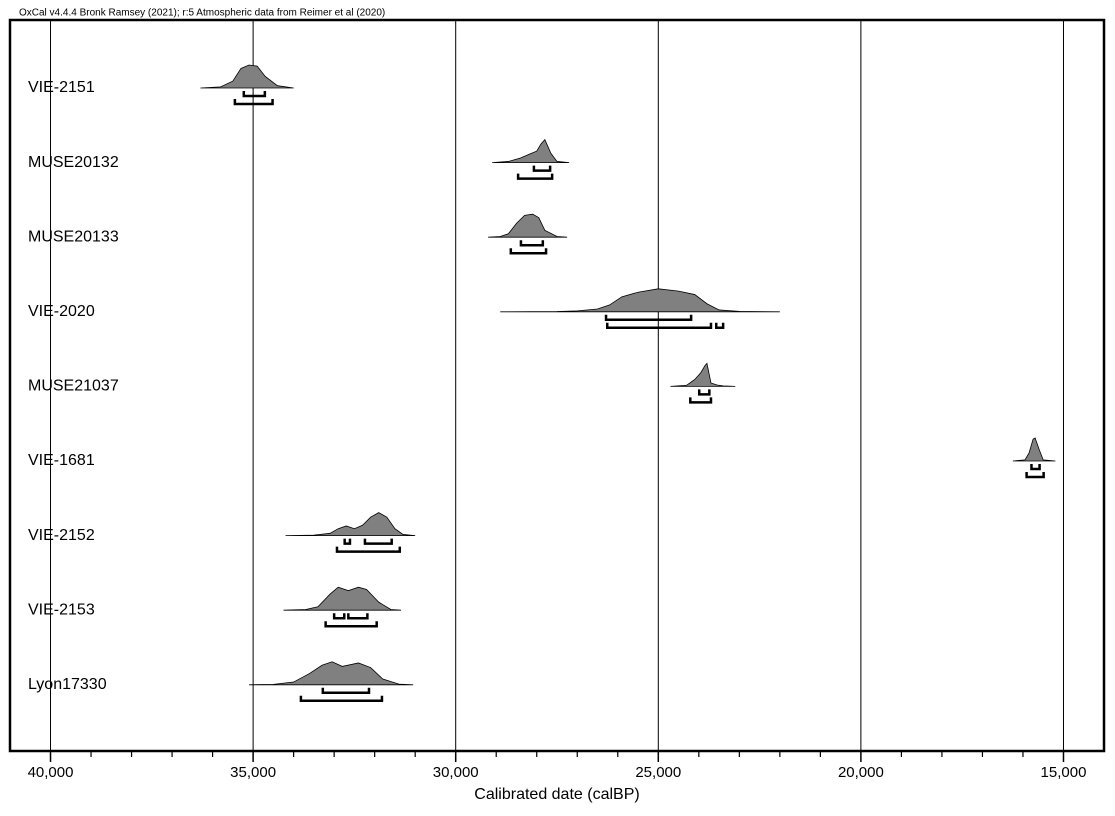  What do you see at coordinates (556, 794) in the screenshot?
I see `x-axis-label: Calibrated date (calBP)` at bounding box center [556, 794].